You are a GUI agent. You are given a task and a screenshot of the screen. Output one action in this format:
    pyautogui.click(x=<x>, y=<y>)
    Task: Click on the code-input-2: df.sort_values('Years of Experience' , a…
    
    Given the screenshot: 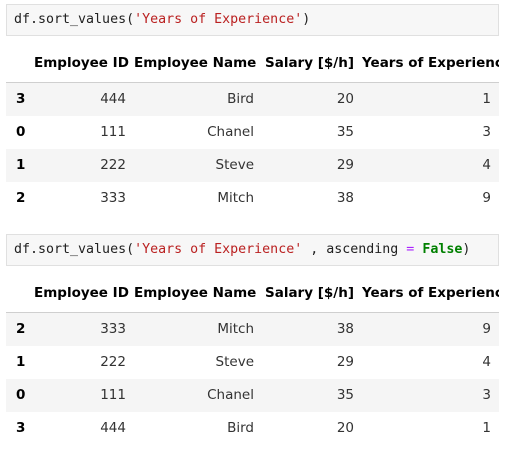 What is the action you would take?
    pyautogui.click(x=252, y=250)
    